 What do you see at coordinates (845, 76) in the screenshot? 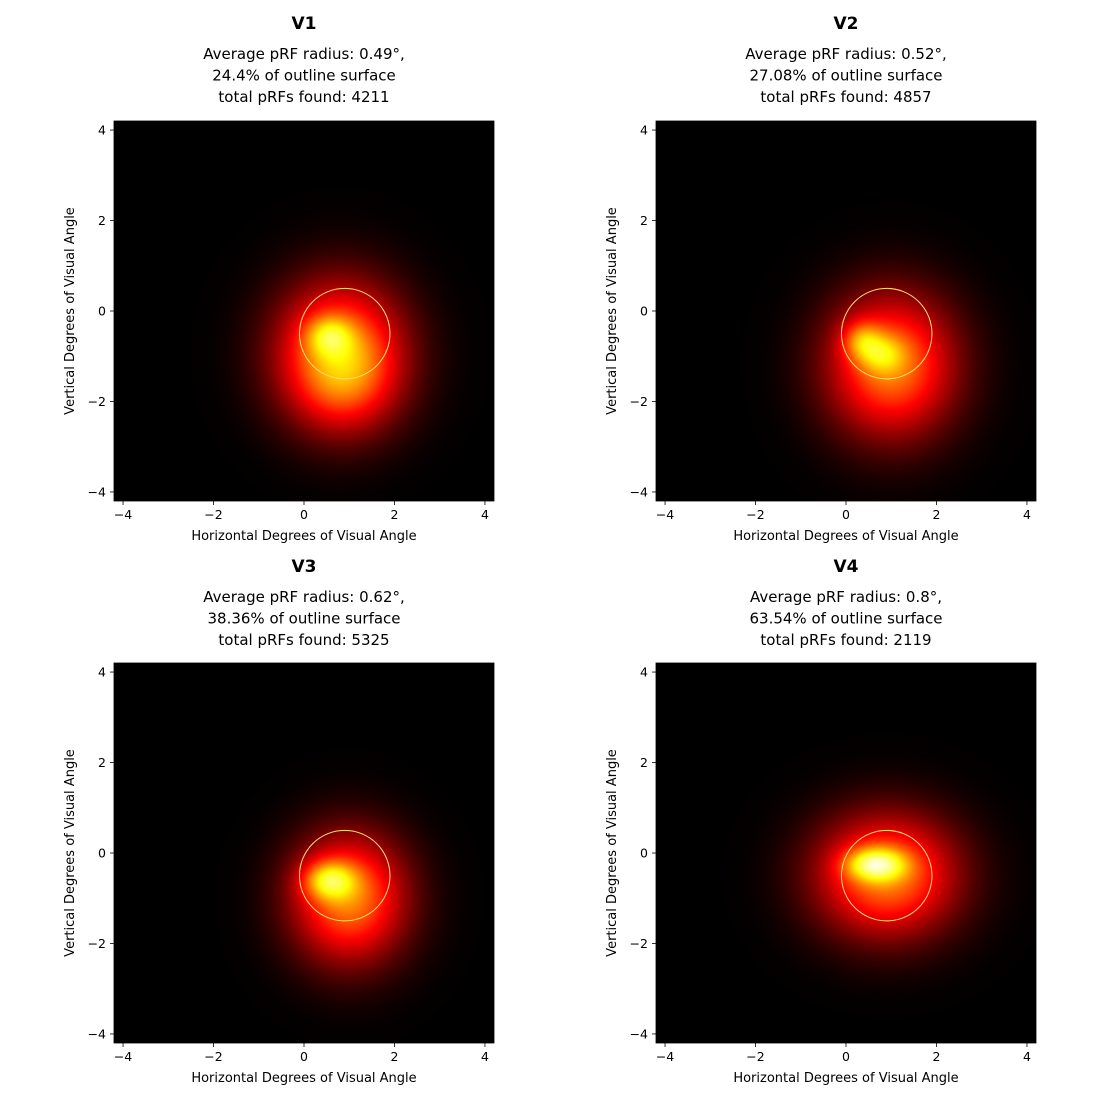
I see `panel-subtitle-line: 27.08% of outline surface` at bounding box center [845, 76].